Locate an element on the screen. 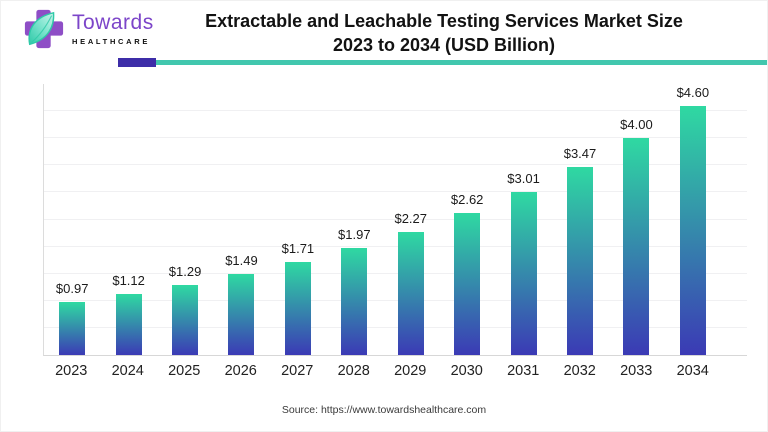 This screenshot has width=768, height=432. brand-name: Towards is located at coordinates (113, 23).